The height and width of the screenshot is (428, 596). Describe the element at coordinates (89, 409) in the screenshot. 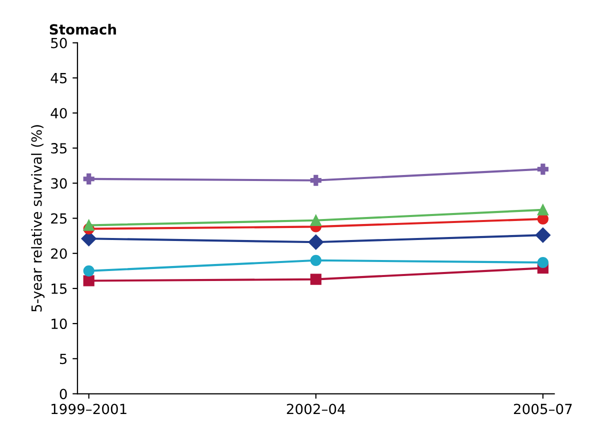

I see `x-tick-label: 1999–2001` at that location.